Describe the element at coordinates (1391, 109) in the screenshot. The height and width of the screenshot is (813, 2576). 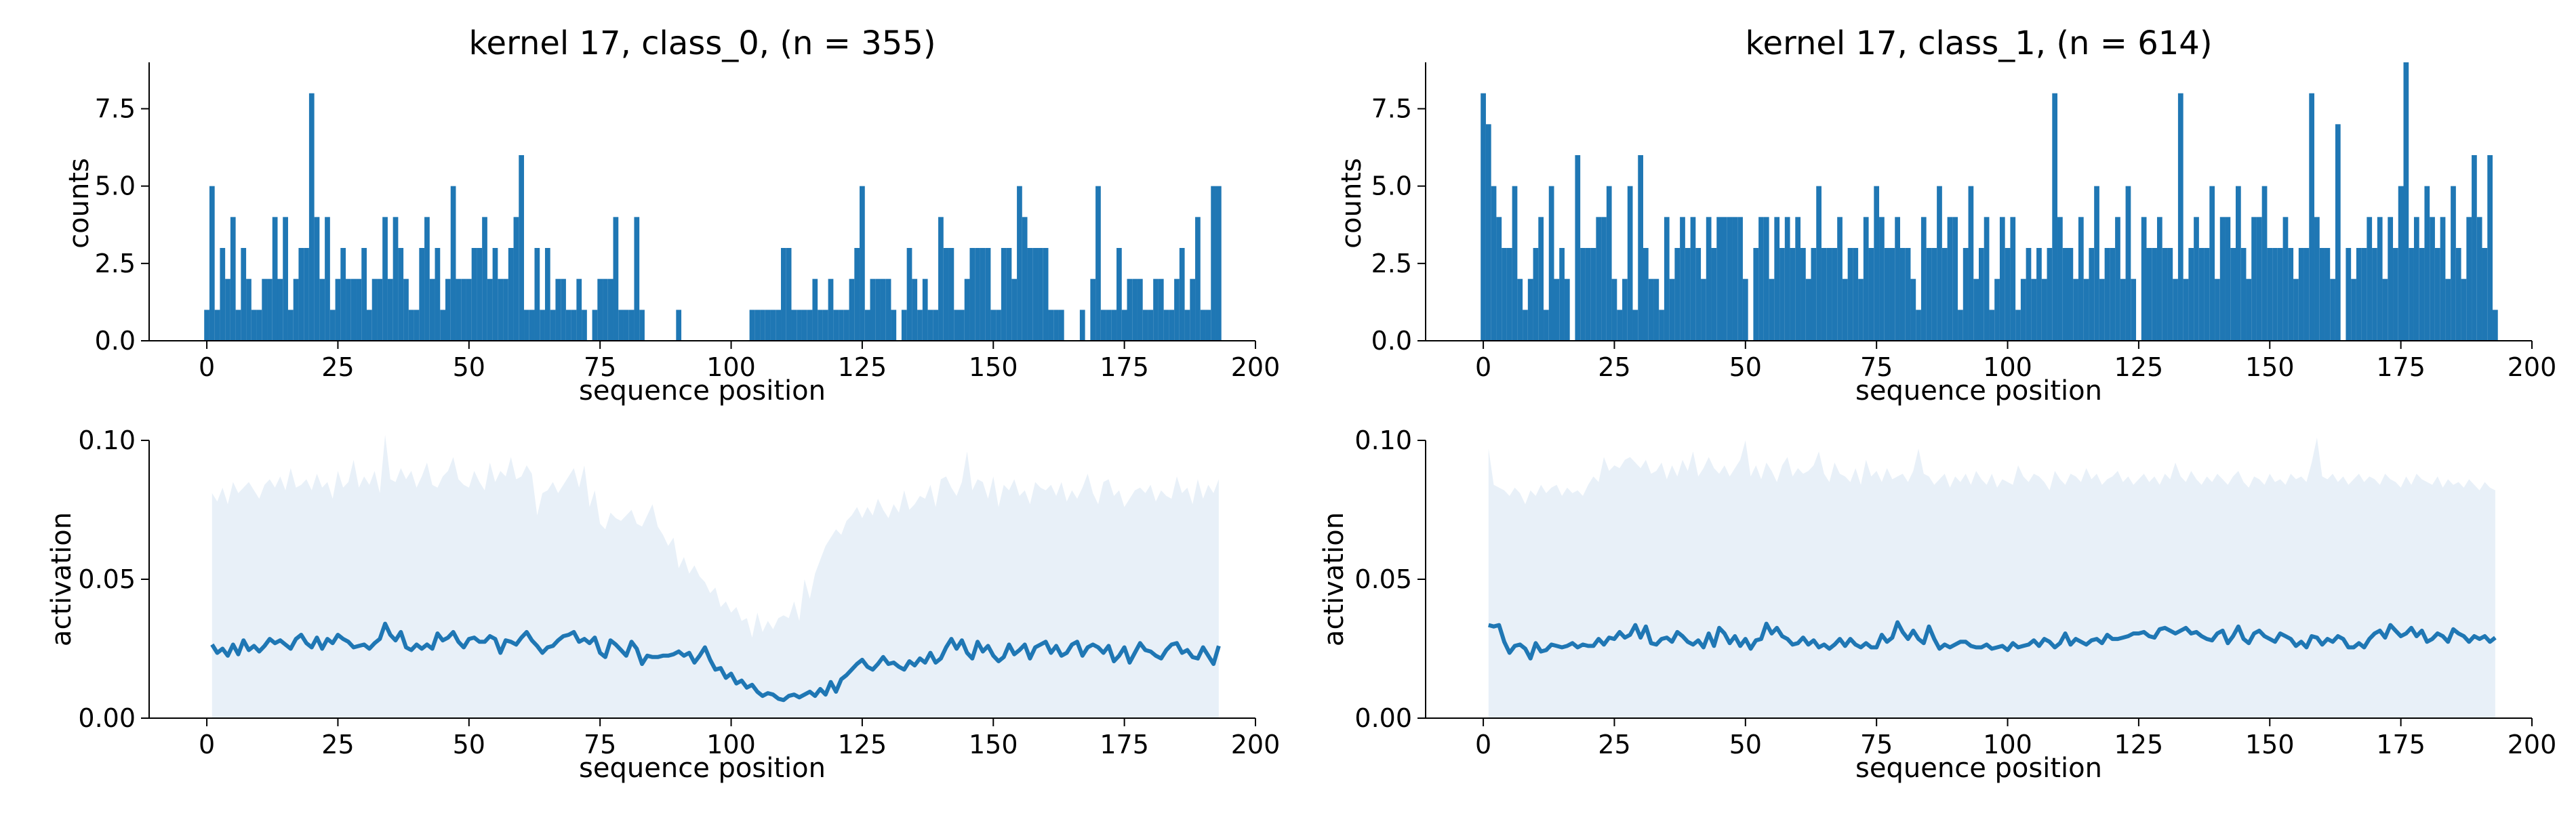
I see `y-tick-label: 7.5` at that location.